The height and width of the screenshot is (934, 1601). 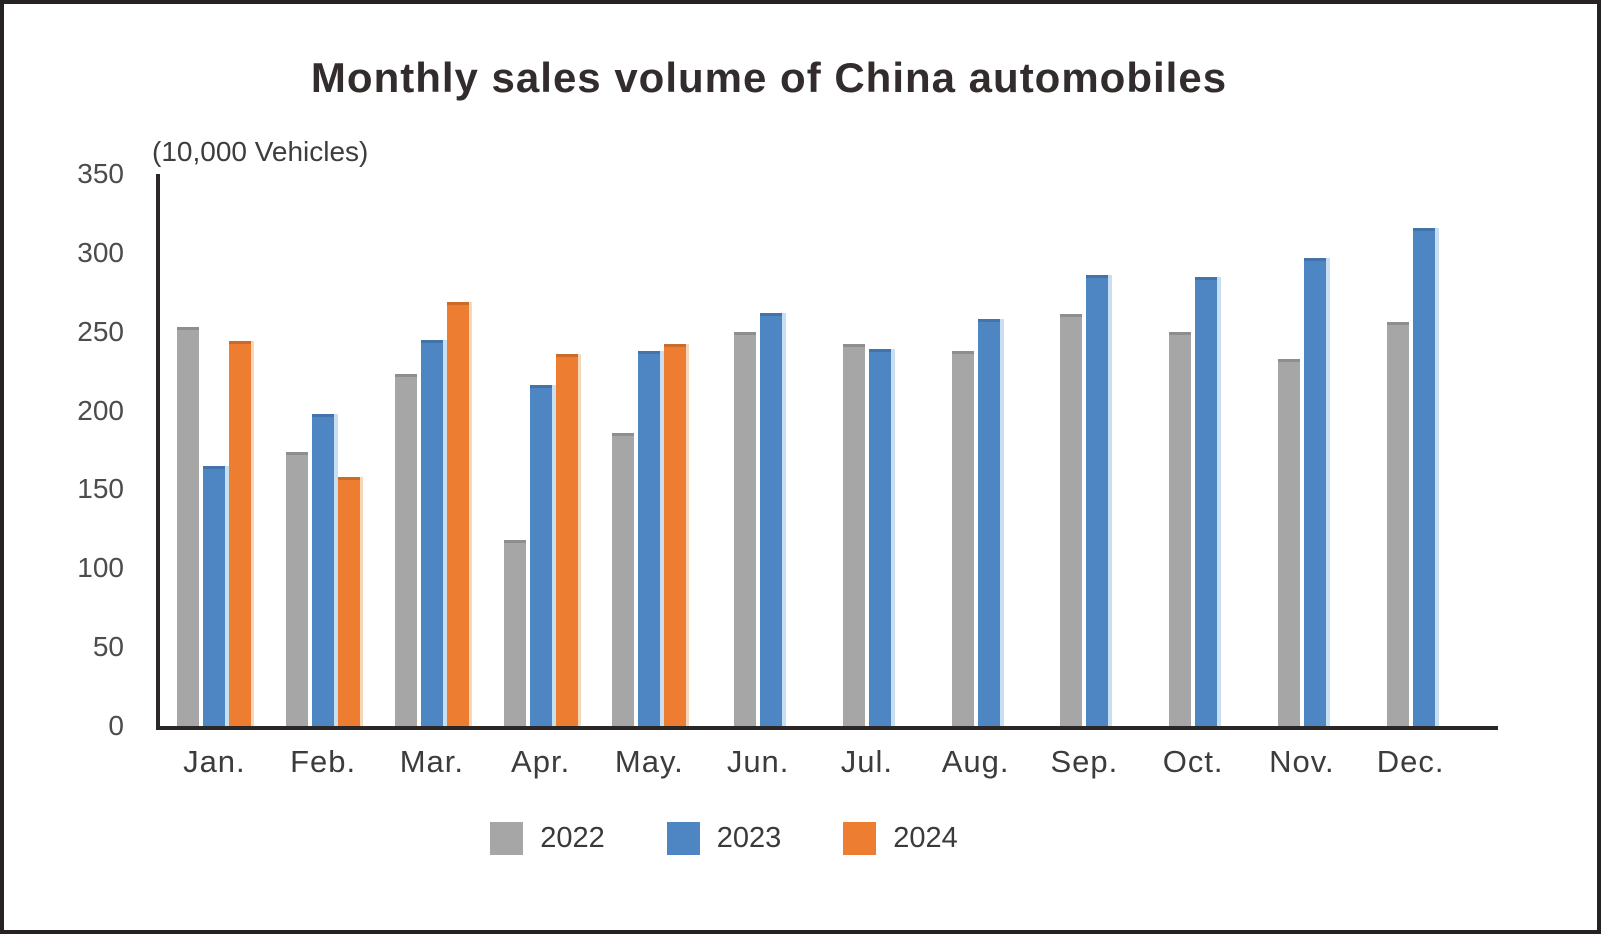 What do you see at coordinates (649, 538) in the screenshot?
I see `bar-2023-may` at bounding box center [649, 538].